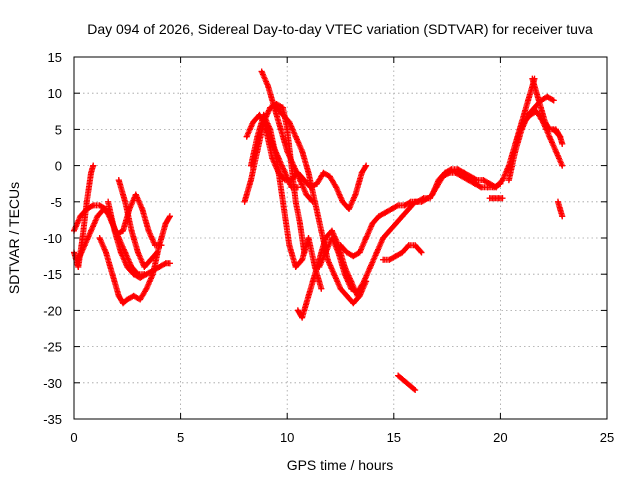 Image resolution: width=640 pixels, height=480 pixels. I want to click on y-tick-label: -20, so click(52, 310).